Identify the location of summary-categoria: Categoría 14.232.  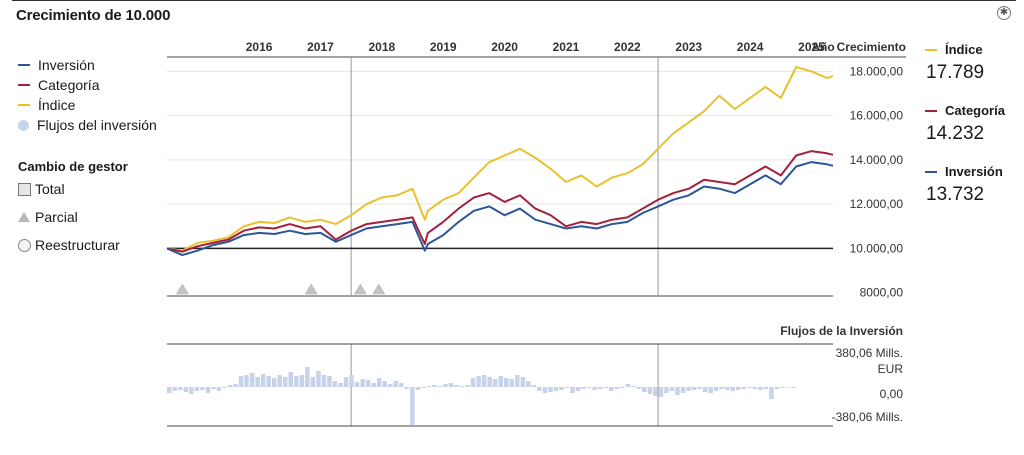
(965, 124).